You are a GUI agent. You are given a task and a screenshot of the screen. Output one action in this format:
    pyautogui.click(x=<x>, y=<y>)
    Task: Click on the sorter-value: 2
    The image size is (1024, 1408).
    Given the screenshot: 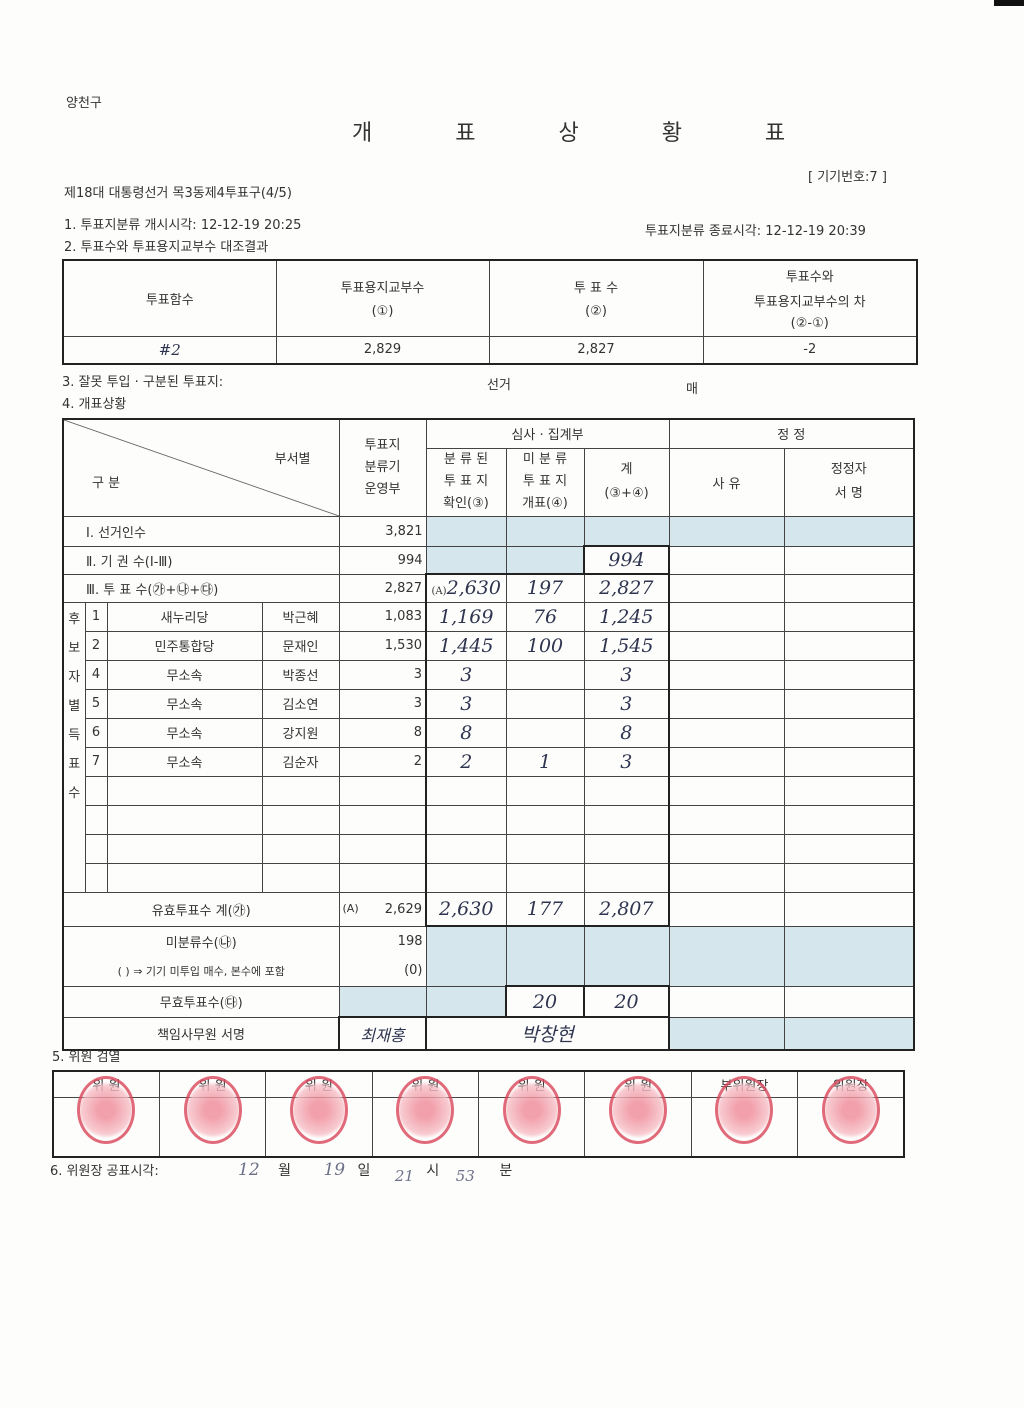 What is the action you would take?
    pyautogui.click(x=382, y=761)
    